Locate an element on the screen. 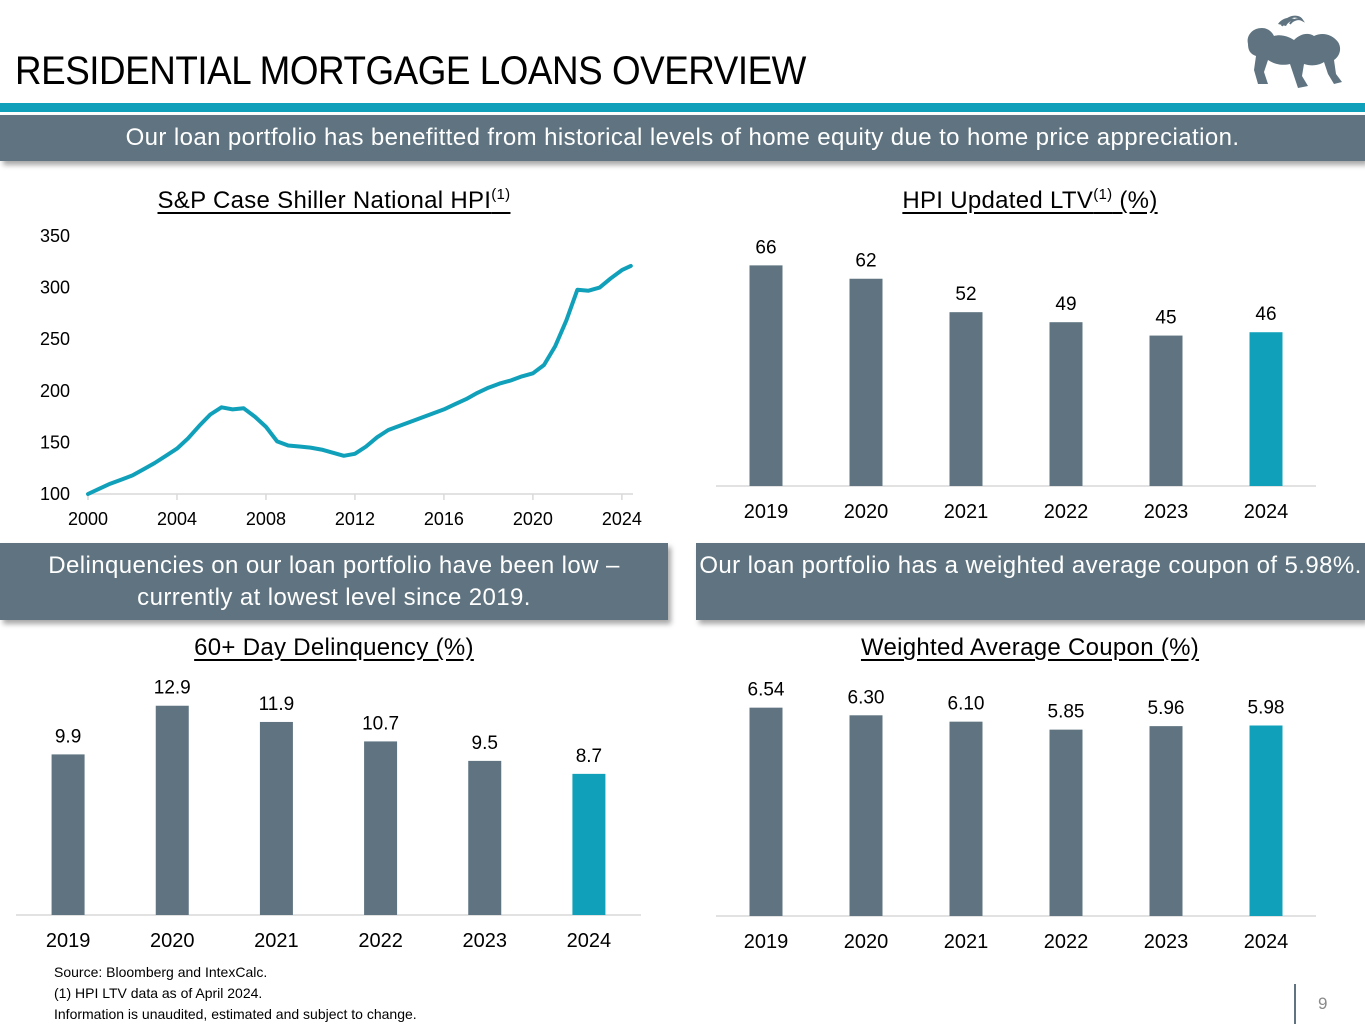 The image size is (1365, 1025). x-tick-label: 2016 is located at coordinates (444, 519).